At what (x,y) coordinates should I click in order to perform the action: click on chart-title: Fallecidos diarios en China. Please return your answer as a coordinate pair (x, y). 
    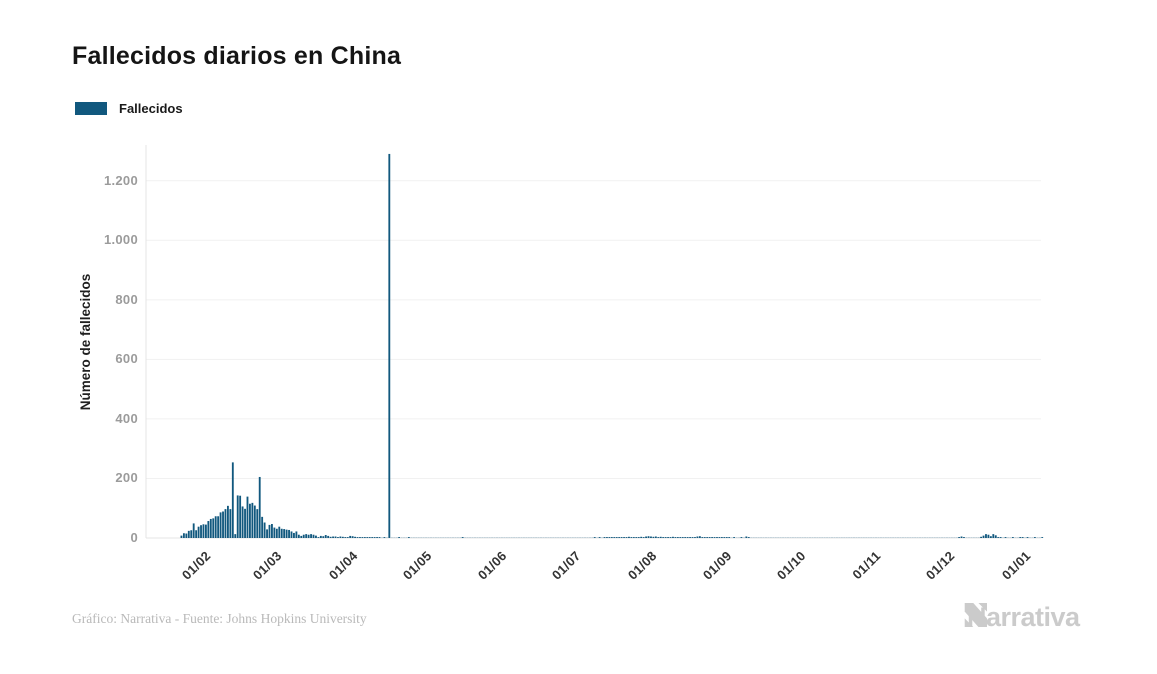
    Looking at the image, I should click on (237, 56).